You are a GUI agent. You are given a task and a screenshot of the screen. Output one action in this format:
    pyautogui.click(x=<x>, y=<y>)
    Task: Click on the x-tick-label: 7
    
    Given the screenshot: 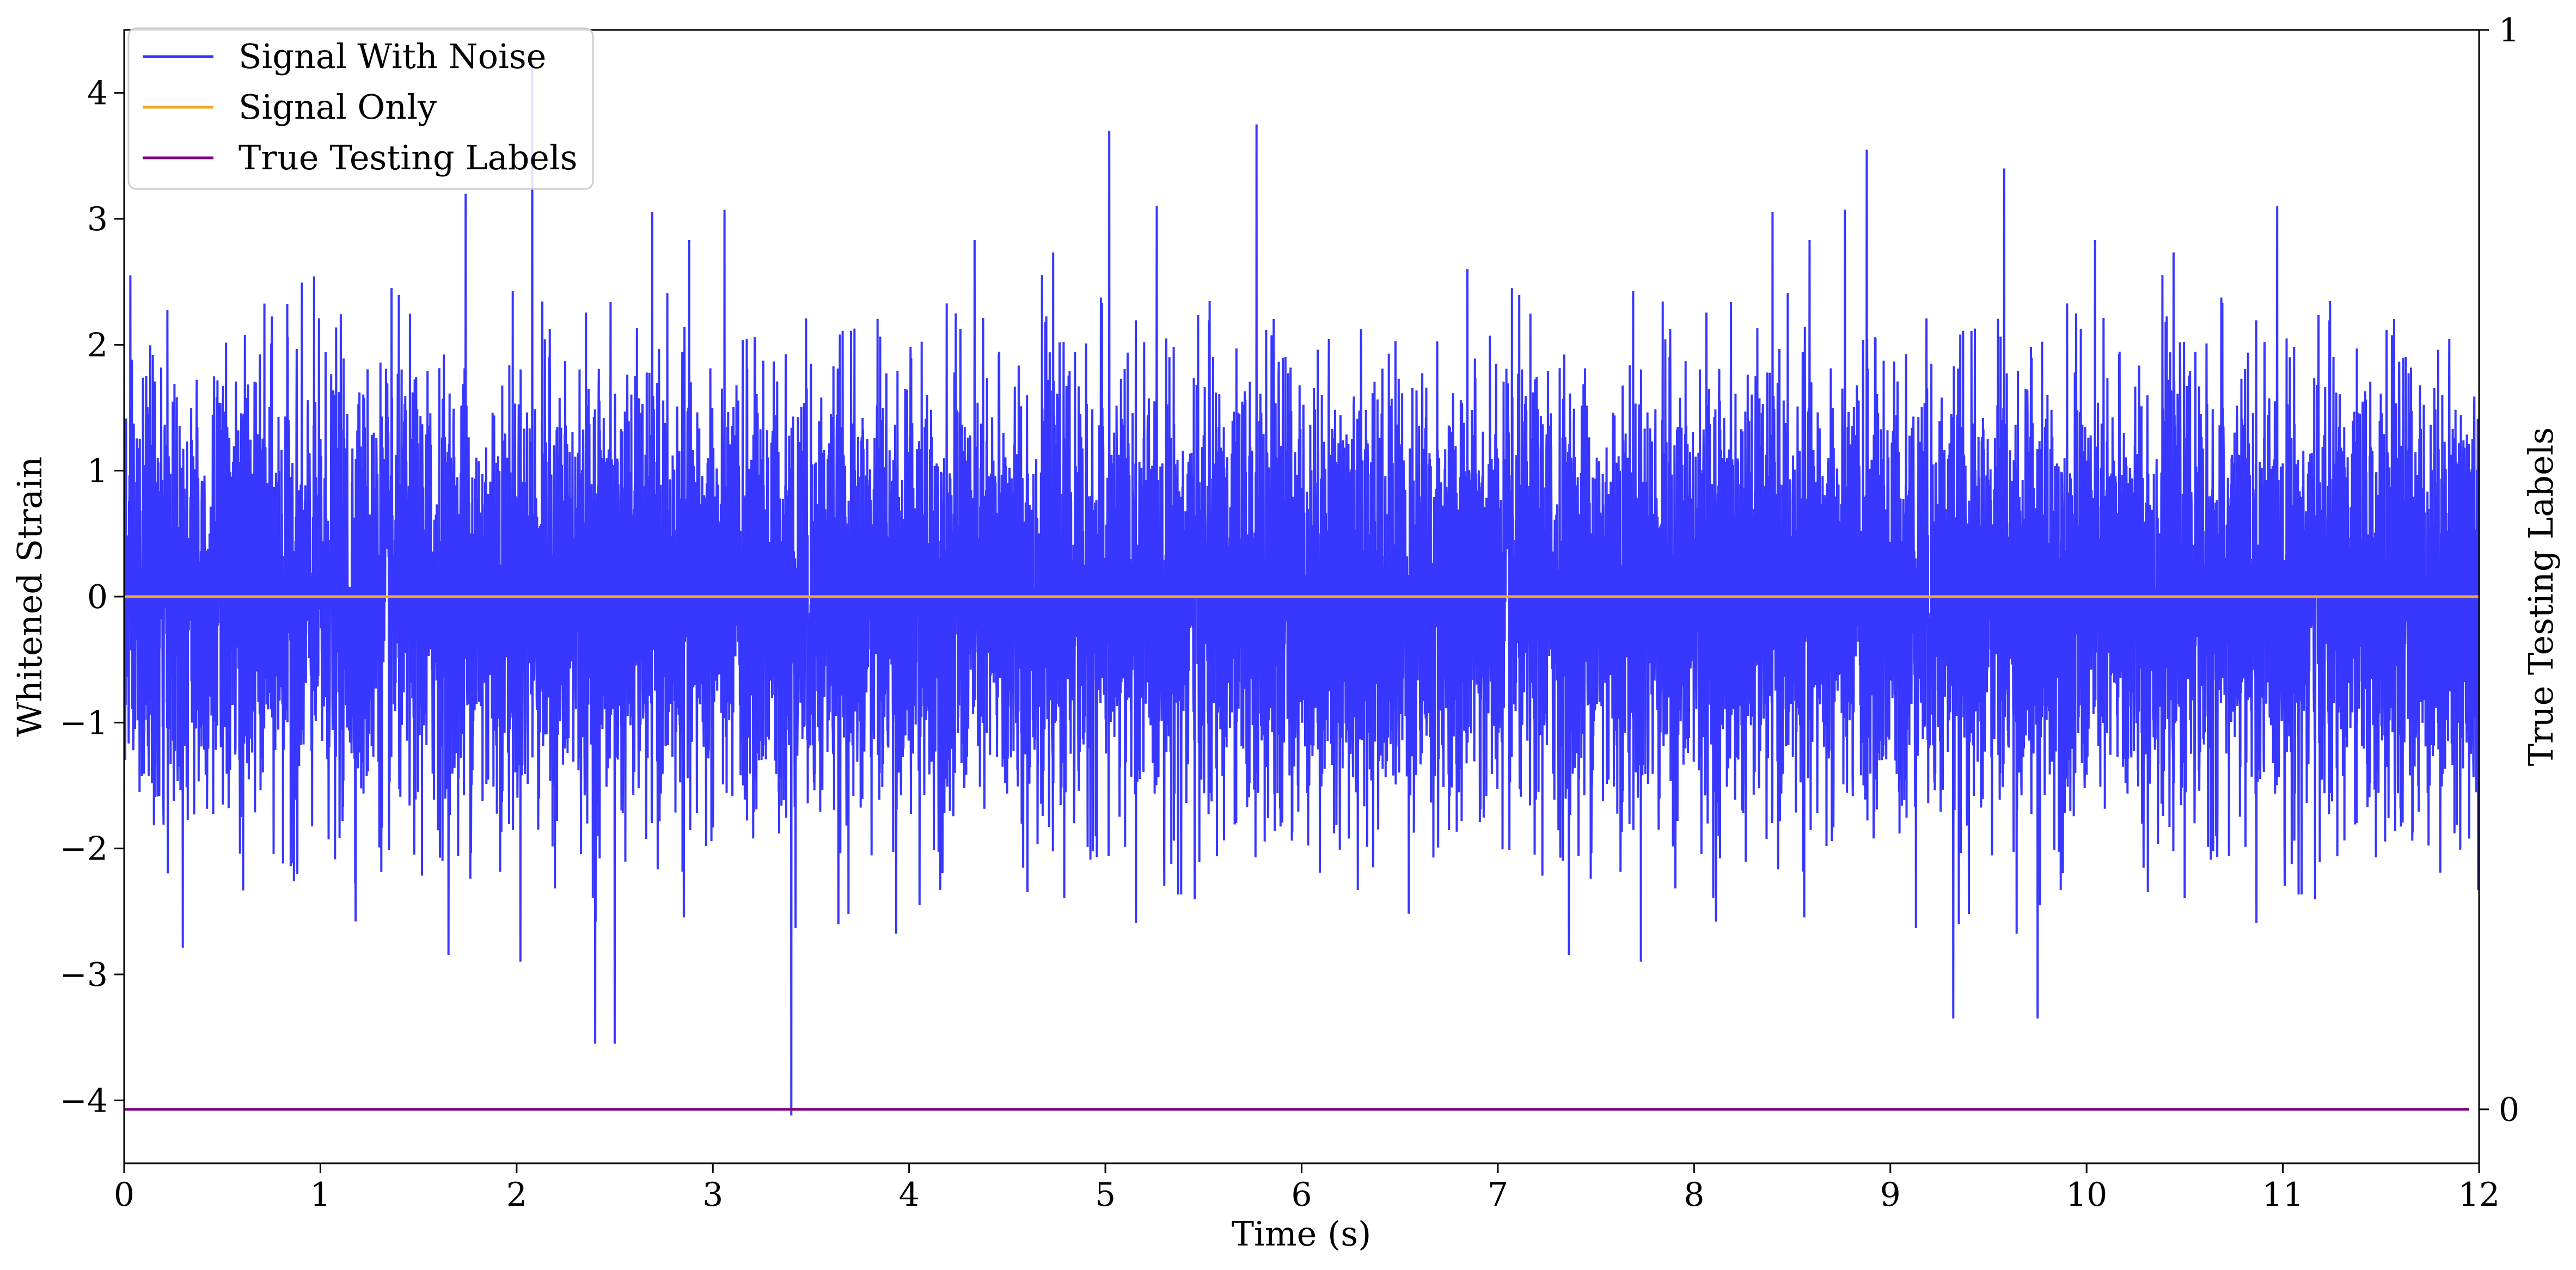 What is the action you would take?
    pyautogui.click(x=1498, y=1195)
    